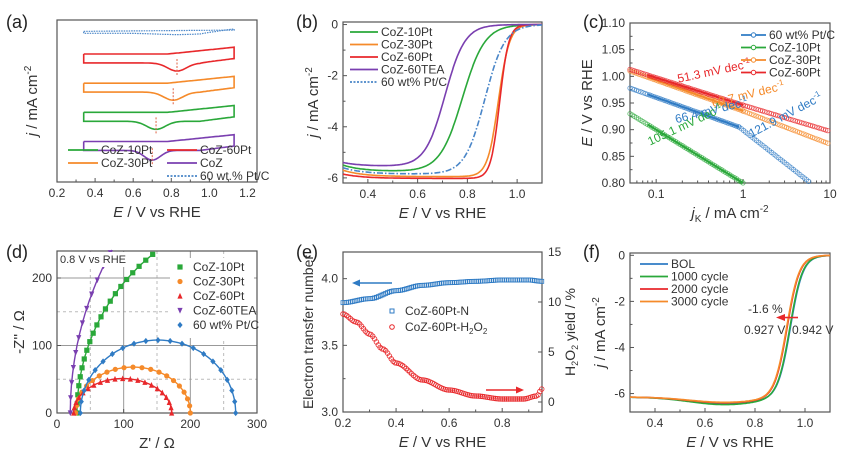 The image size is (867, 462). What do you see at coordinates (542, 281) in the screenshot?
I see `point-coz-60pt-n` at bounding box center [542, 281].